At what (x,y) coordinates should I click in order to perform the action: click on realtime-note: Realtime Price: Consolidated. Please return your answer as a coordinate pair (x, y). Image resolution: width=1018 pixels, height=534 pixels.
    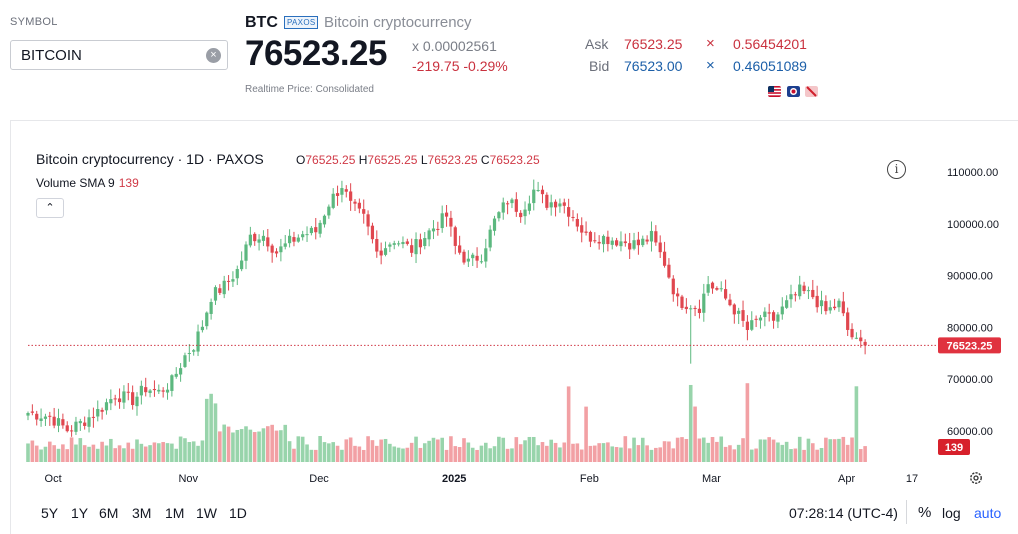
    Looking at the image, I should click on (309, 89).